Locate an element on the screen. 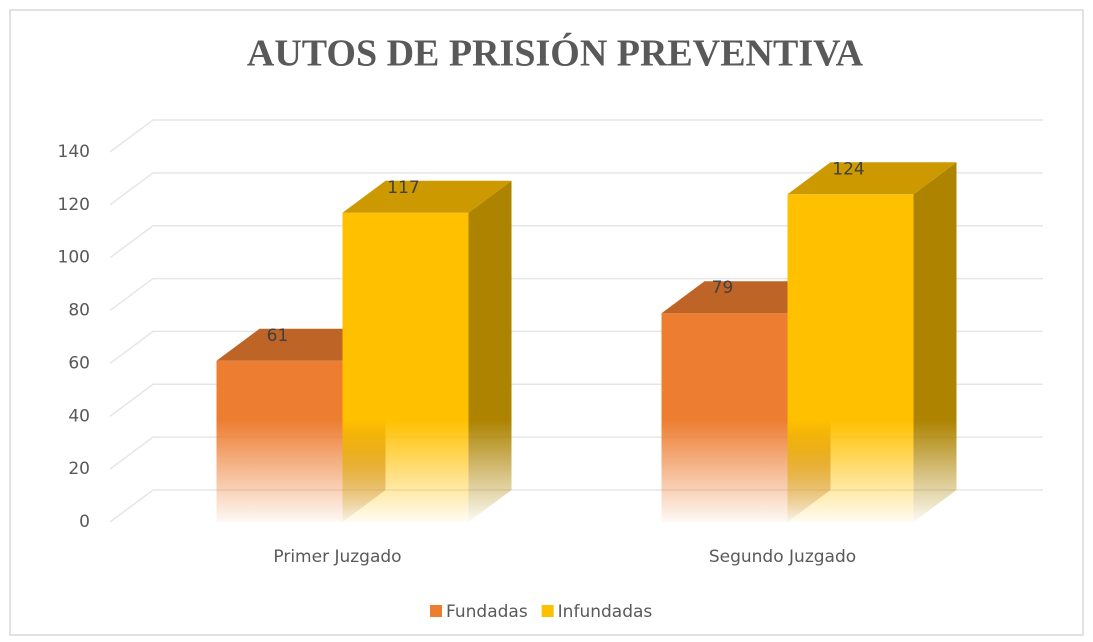 Image resolution: width=1093 pixels, height=642 pixels. y-tick-label: 100 is located at coordinates (74, 258).